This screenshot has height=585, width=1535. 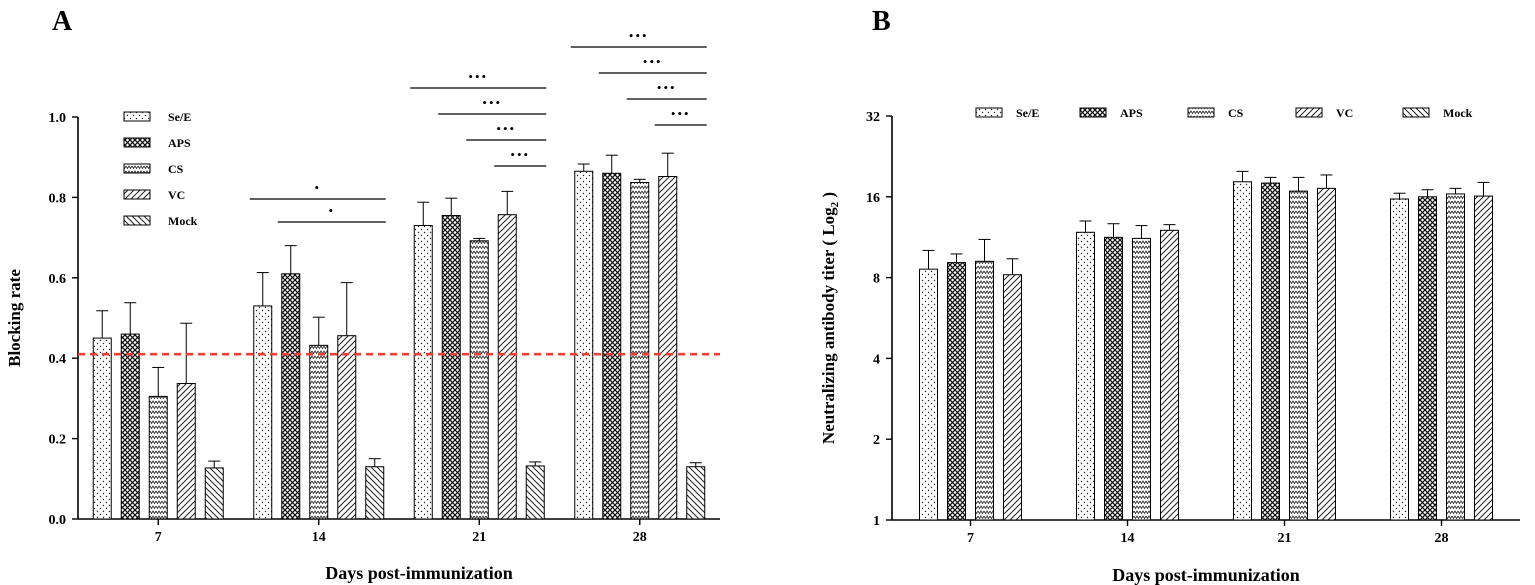 I want to click on x-tick-label-a: 14, so click(x=319, y=537).